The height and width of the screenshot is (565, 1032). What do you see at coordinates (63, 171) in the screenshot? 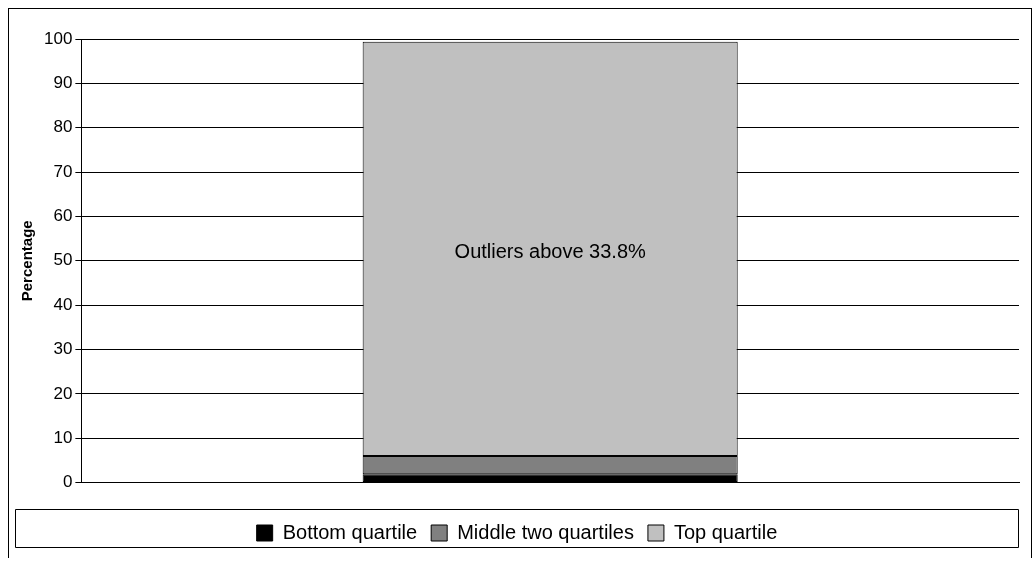
I see `y-tick-label: 70` at bounding box center [63, 171].